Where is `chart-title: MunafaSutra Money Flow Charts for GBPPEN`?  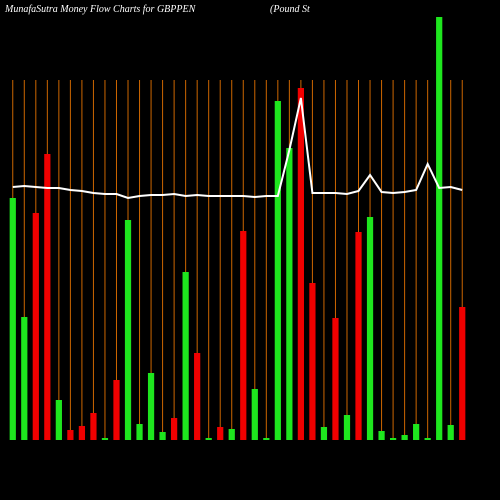 chart-title: MunafaSutra Money Flow Charts for GBPPEN is located at coordinates (100, 9).